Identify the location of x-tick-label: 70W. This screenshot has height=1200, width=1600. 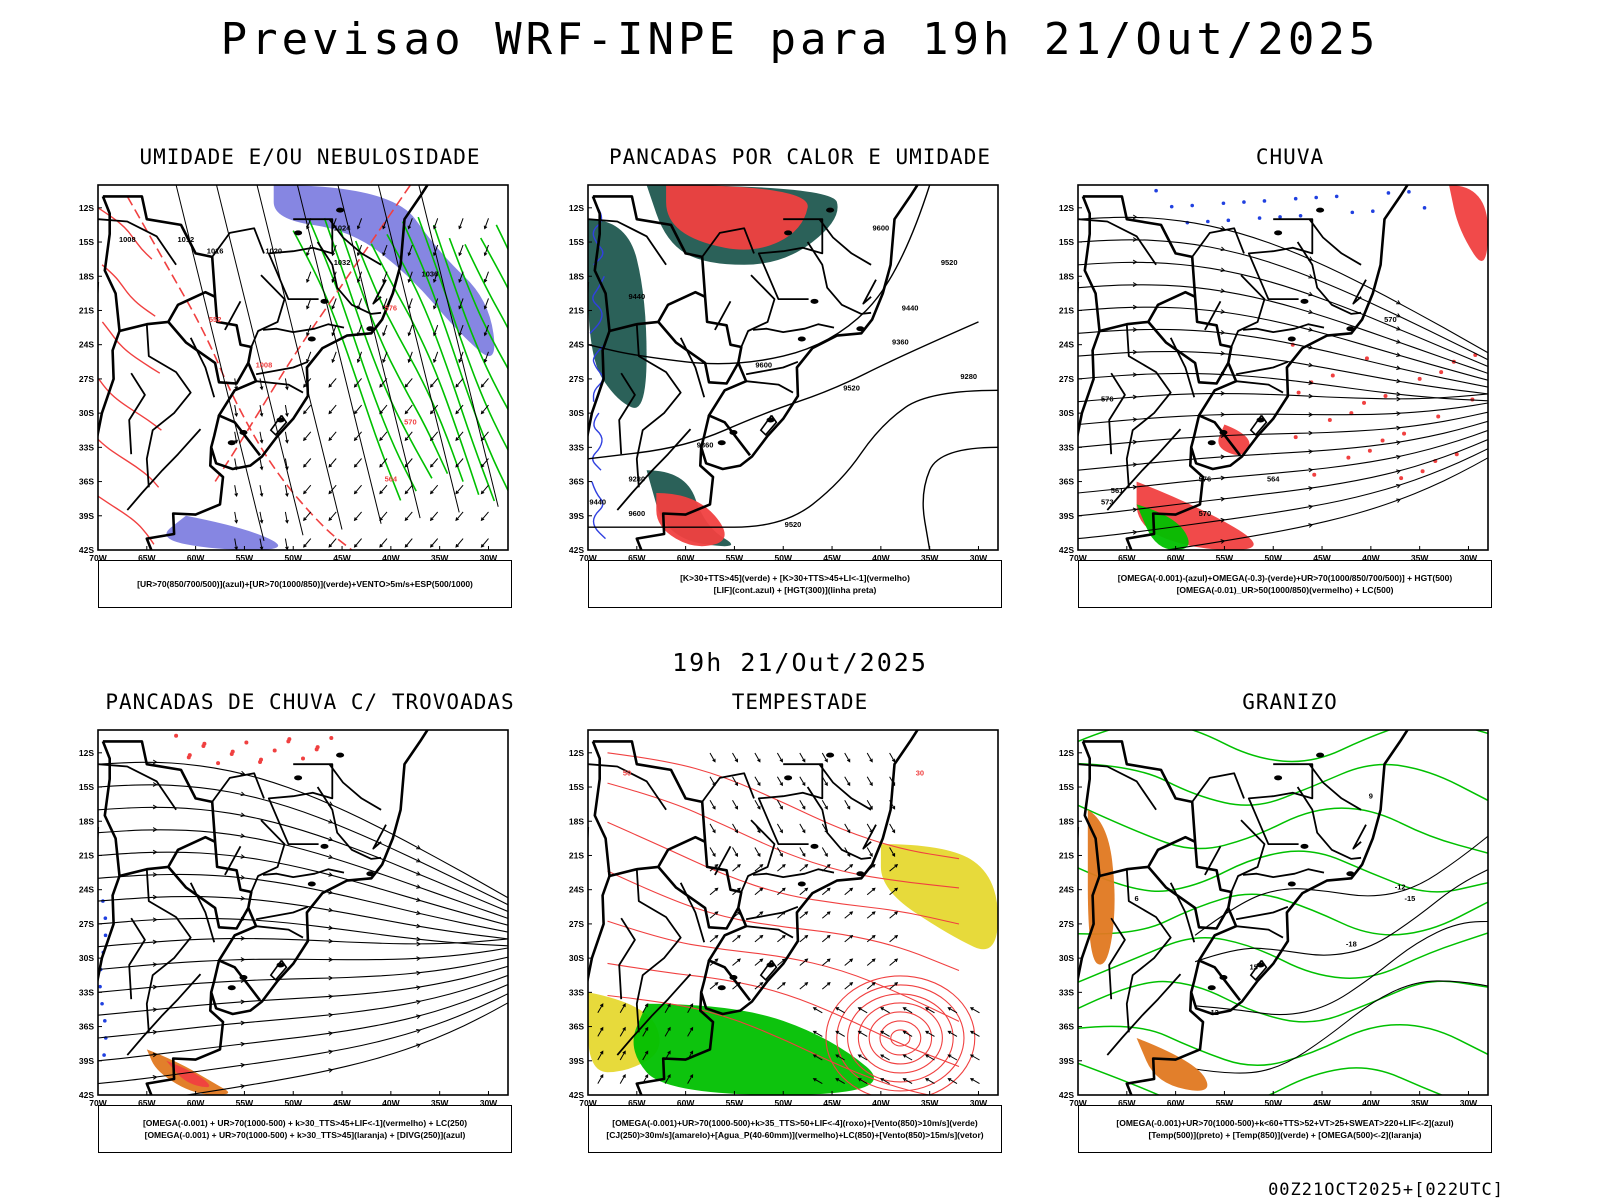
(1078, 1103).